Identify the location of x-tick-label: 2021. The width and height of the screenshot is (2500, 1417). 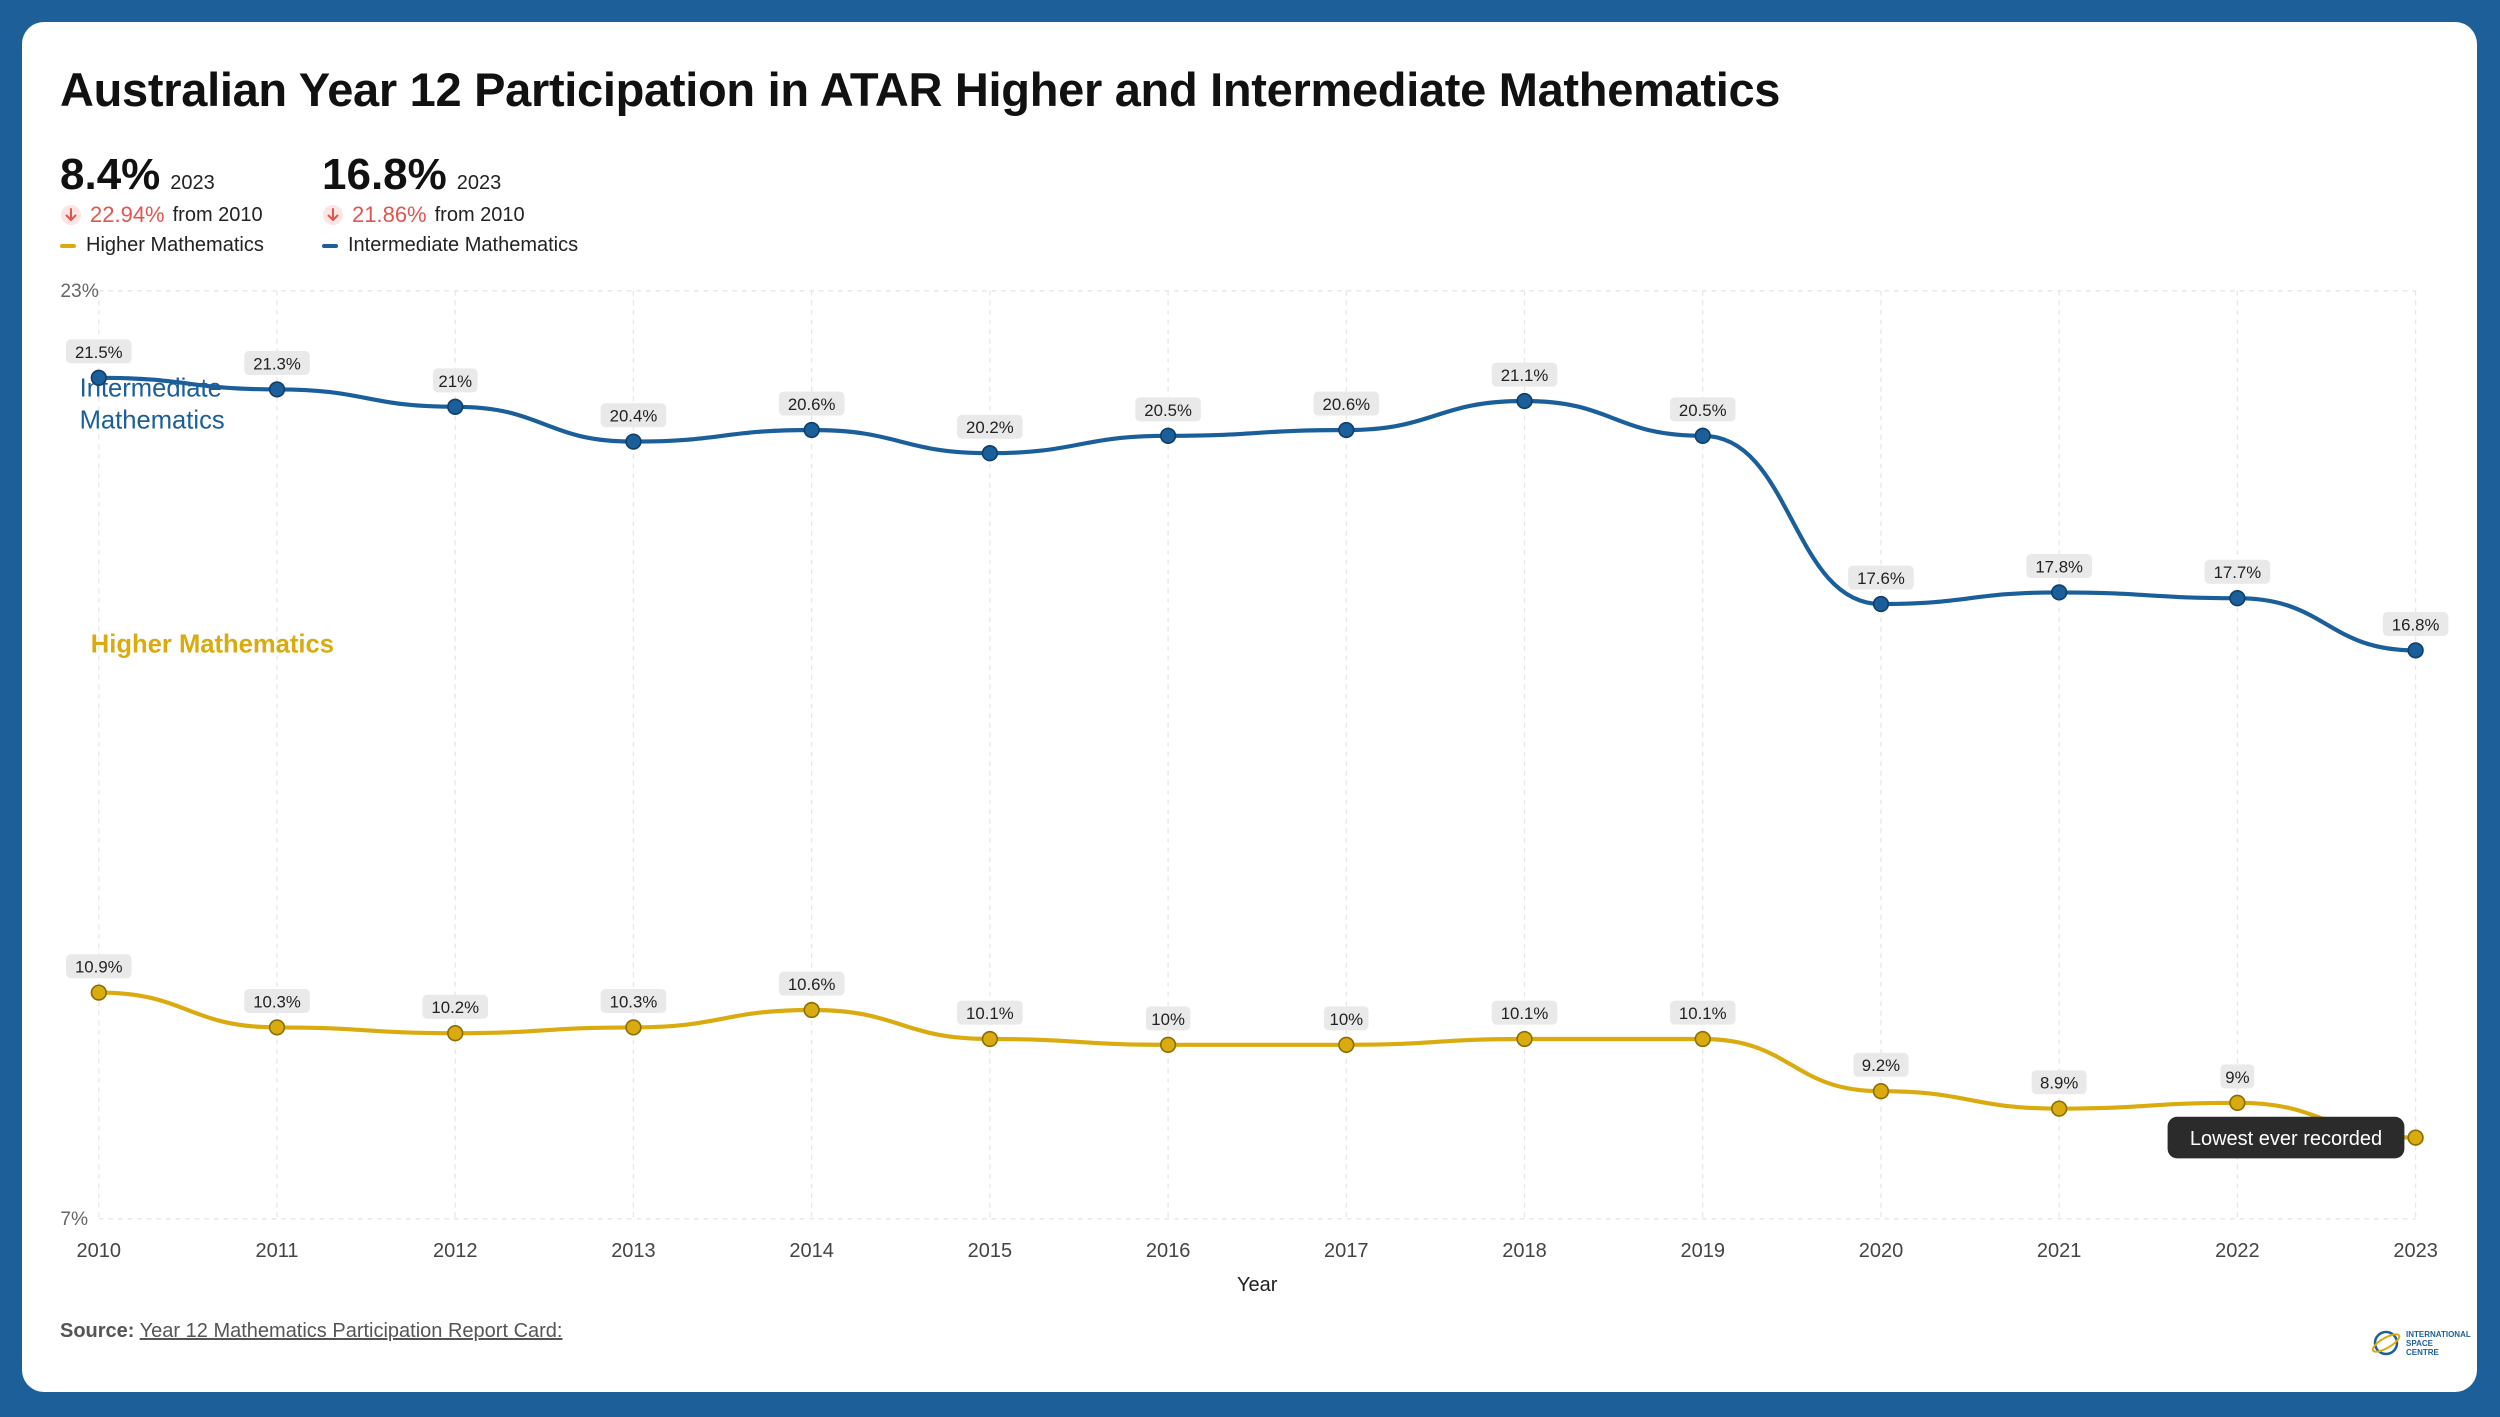
(2059, 1251).